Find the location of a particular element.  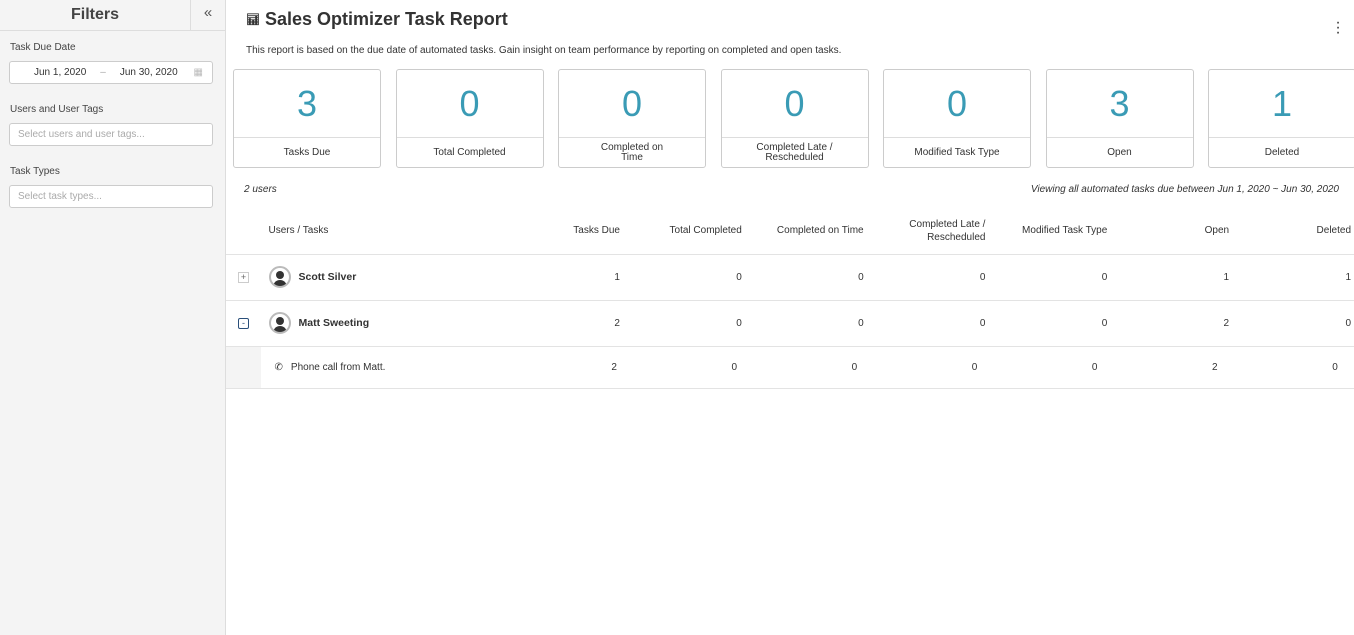

calendar-icon: ▦ is located at coordinates (198, 72).